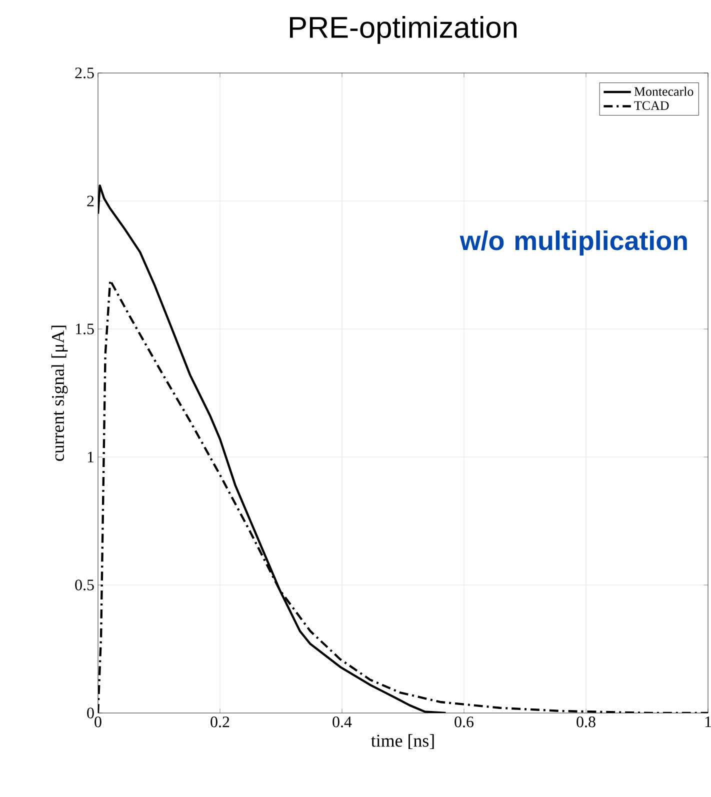  Describe the element at coordinates (90, 713) in the screenshot. I see `y-tick-label: 0` at that location.